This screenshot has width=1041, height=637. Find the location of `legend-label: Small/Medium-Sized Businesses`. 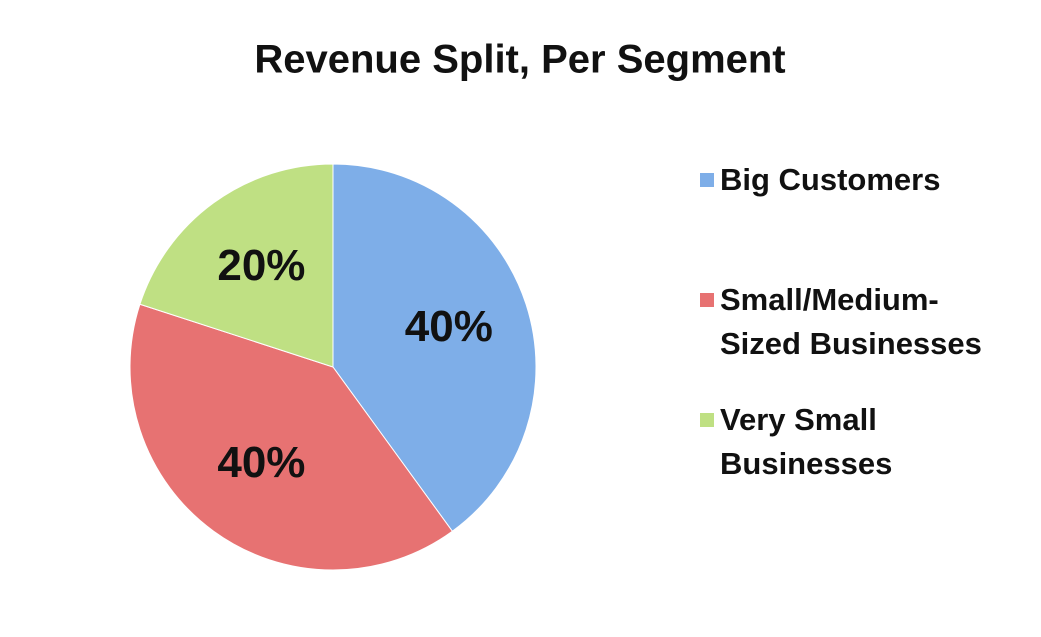

legend-label: Small/Medium-Sized Businesses is located at coordinates (851, 321).